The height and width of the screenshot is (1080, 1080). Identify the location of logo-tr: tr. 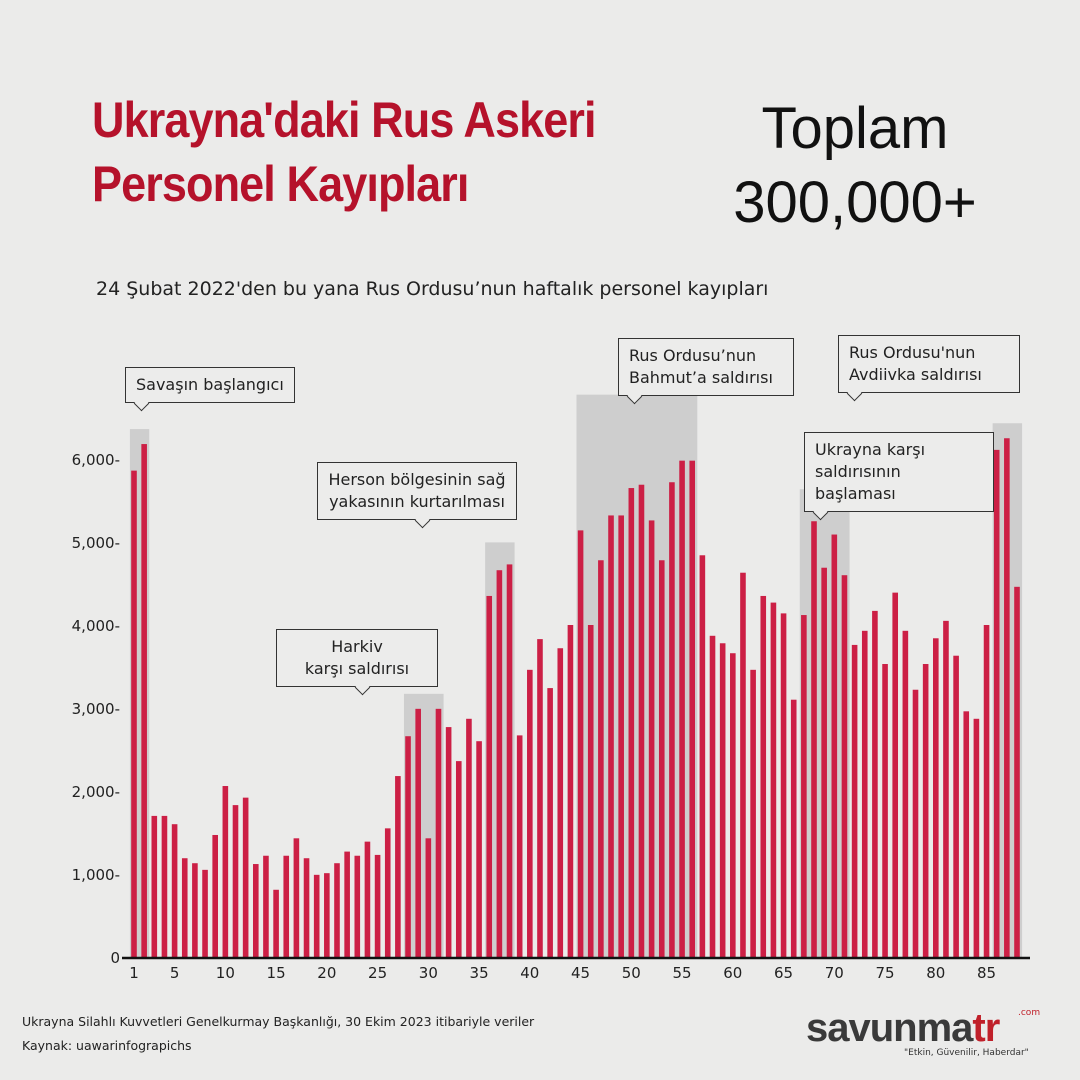
(986, 1028).